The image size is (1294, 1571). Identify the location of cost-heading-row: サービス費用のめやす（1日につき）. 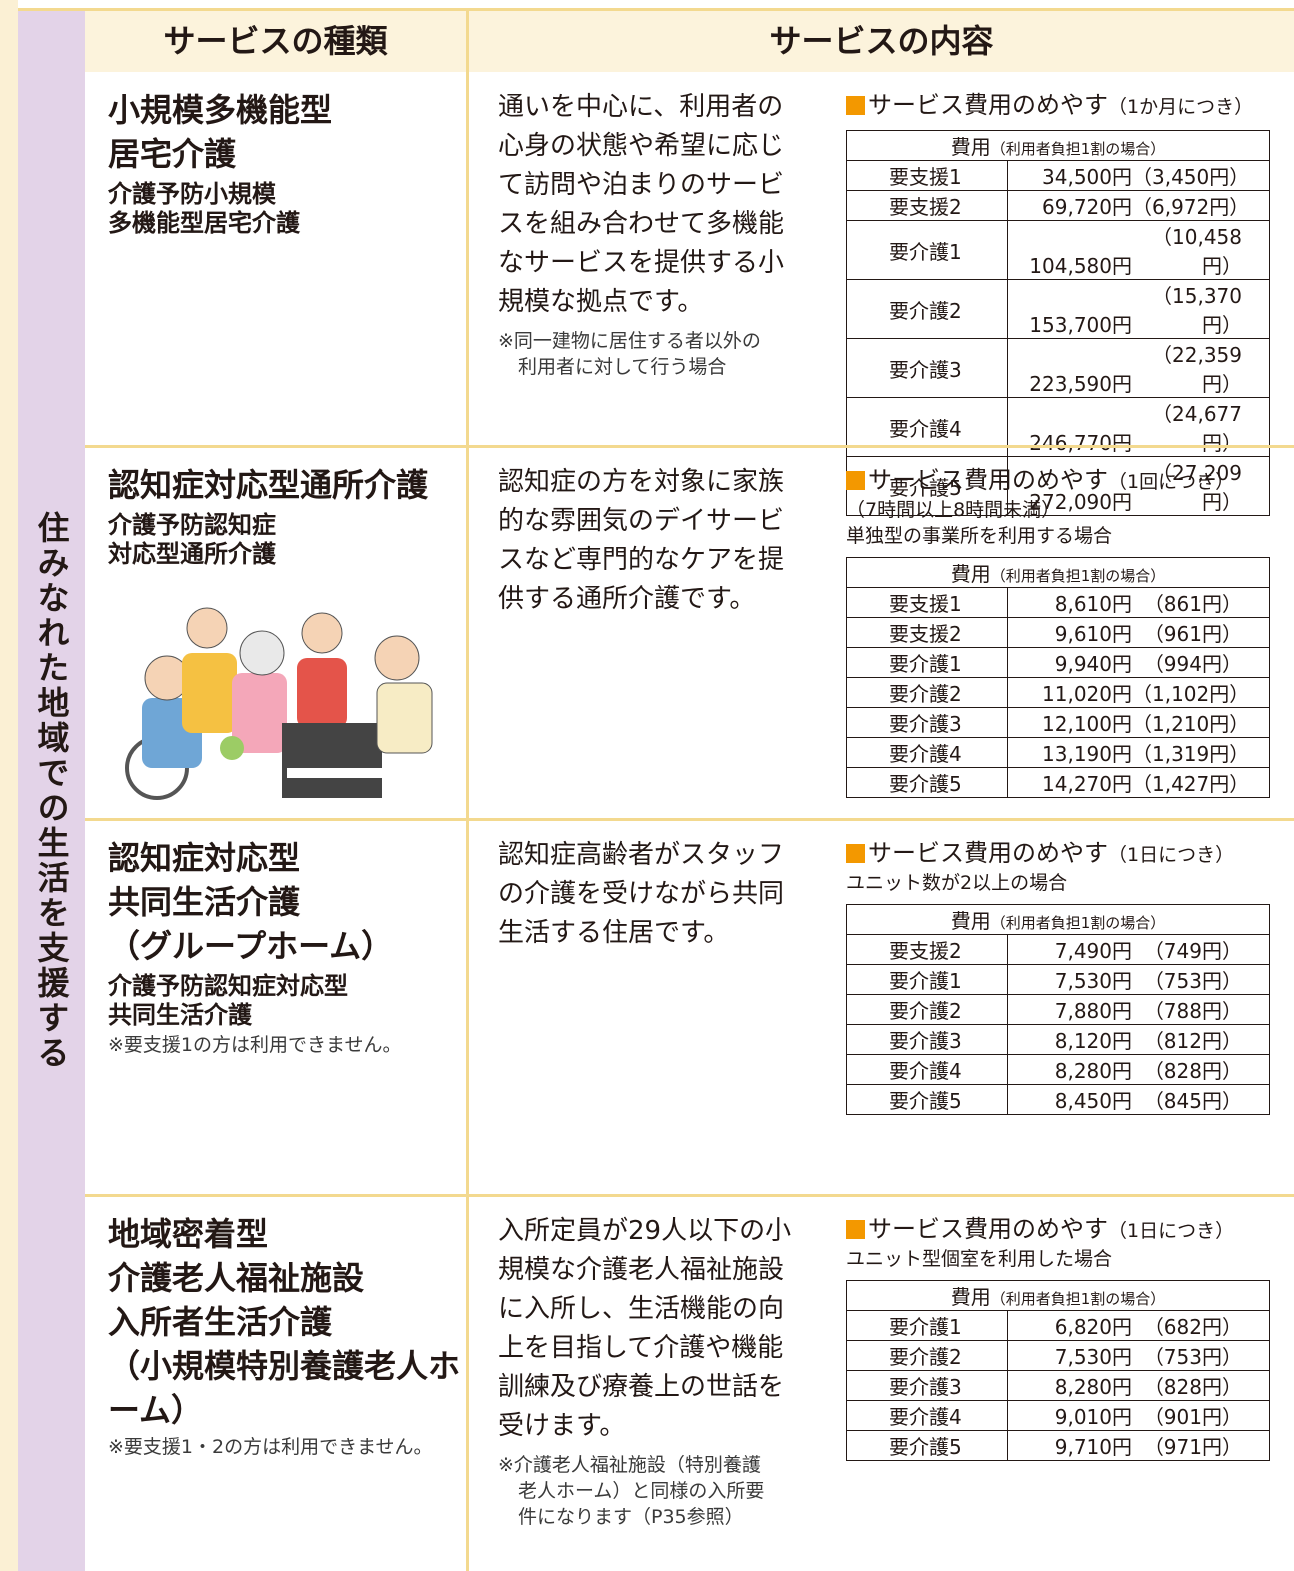
(1058, 1230).